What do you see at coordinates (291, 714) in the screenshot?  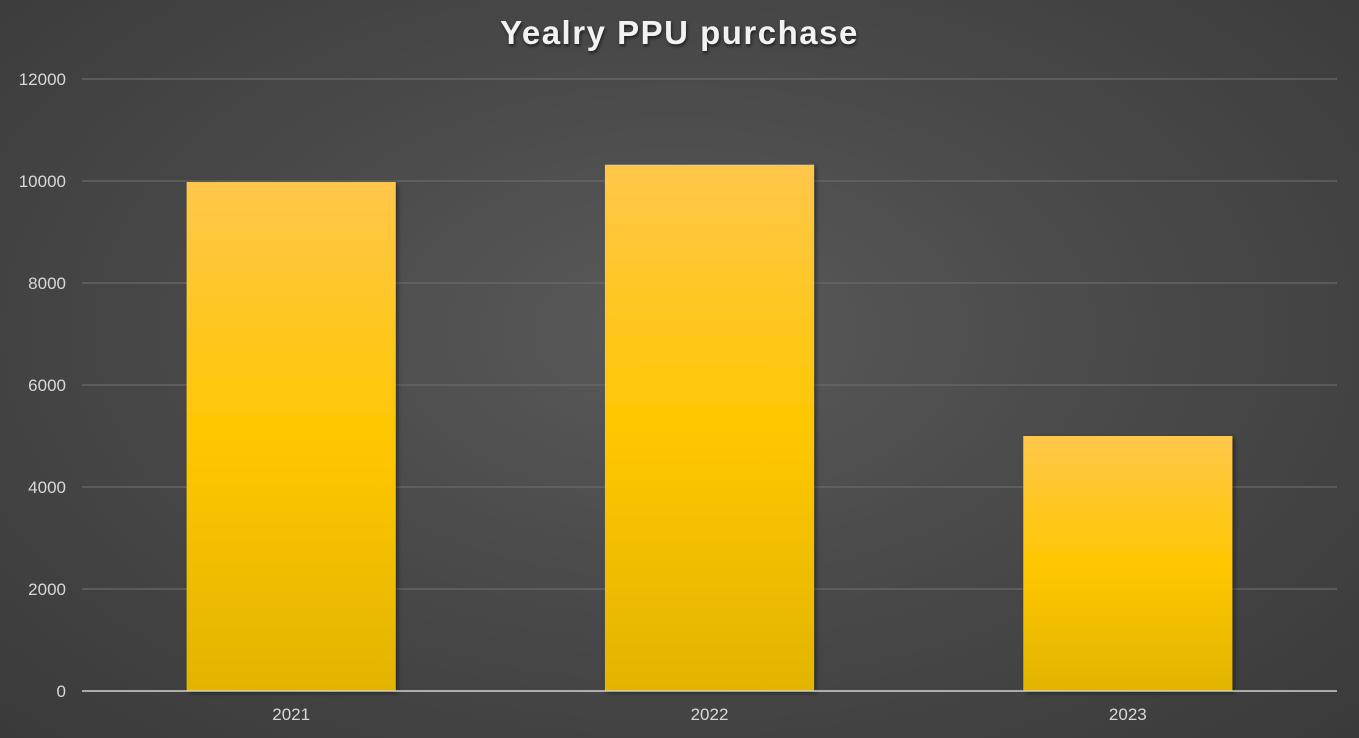 I see `x-tick-label: 2021` at bounding box center [291, 714].